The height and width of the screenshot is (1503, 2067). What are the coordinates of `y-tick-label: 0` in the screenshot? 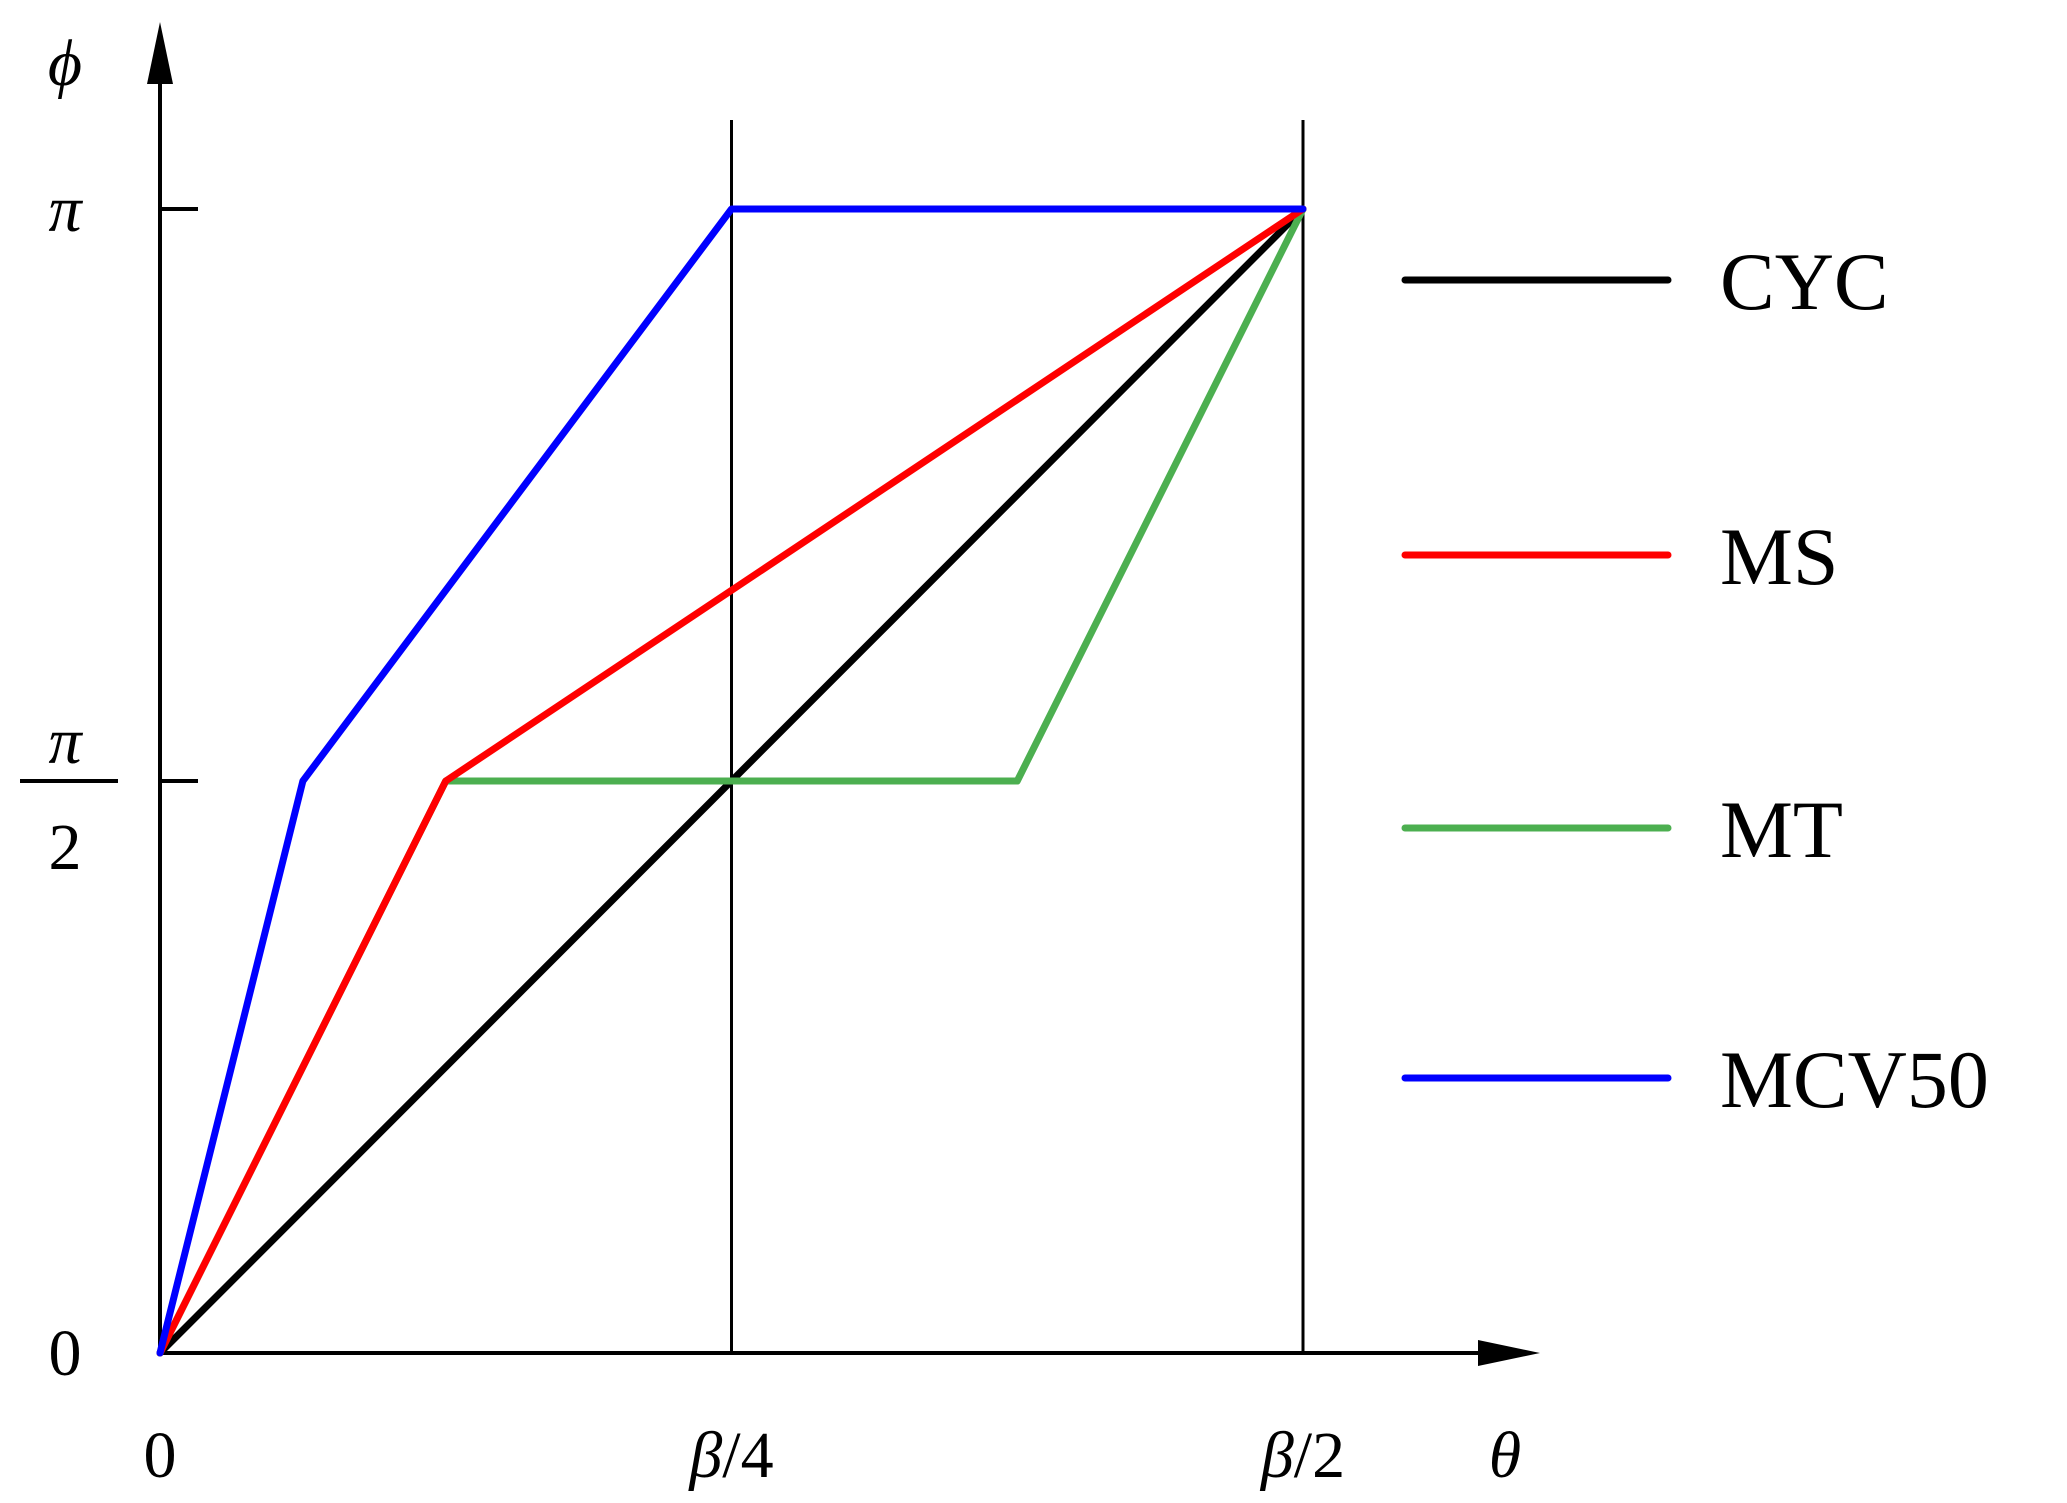 It's located at (65, 1353).